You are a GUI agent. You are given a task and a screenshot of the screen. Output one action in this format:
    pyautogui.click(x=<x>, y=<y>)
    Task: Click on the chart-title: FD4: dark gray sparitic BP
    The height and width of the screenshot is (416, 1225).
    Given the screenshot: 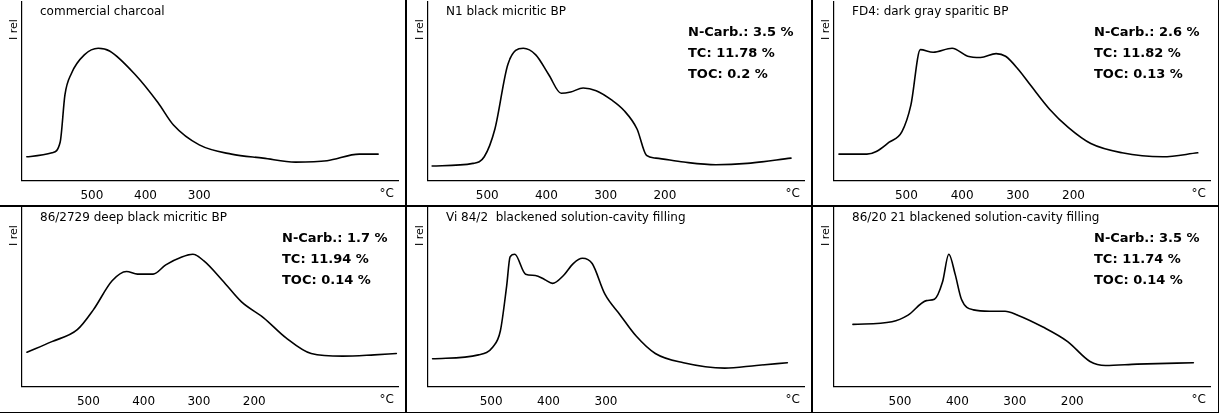 What is the action you would take?
    pyautogui.click(x=930, y=11)
    